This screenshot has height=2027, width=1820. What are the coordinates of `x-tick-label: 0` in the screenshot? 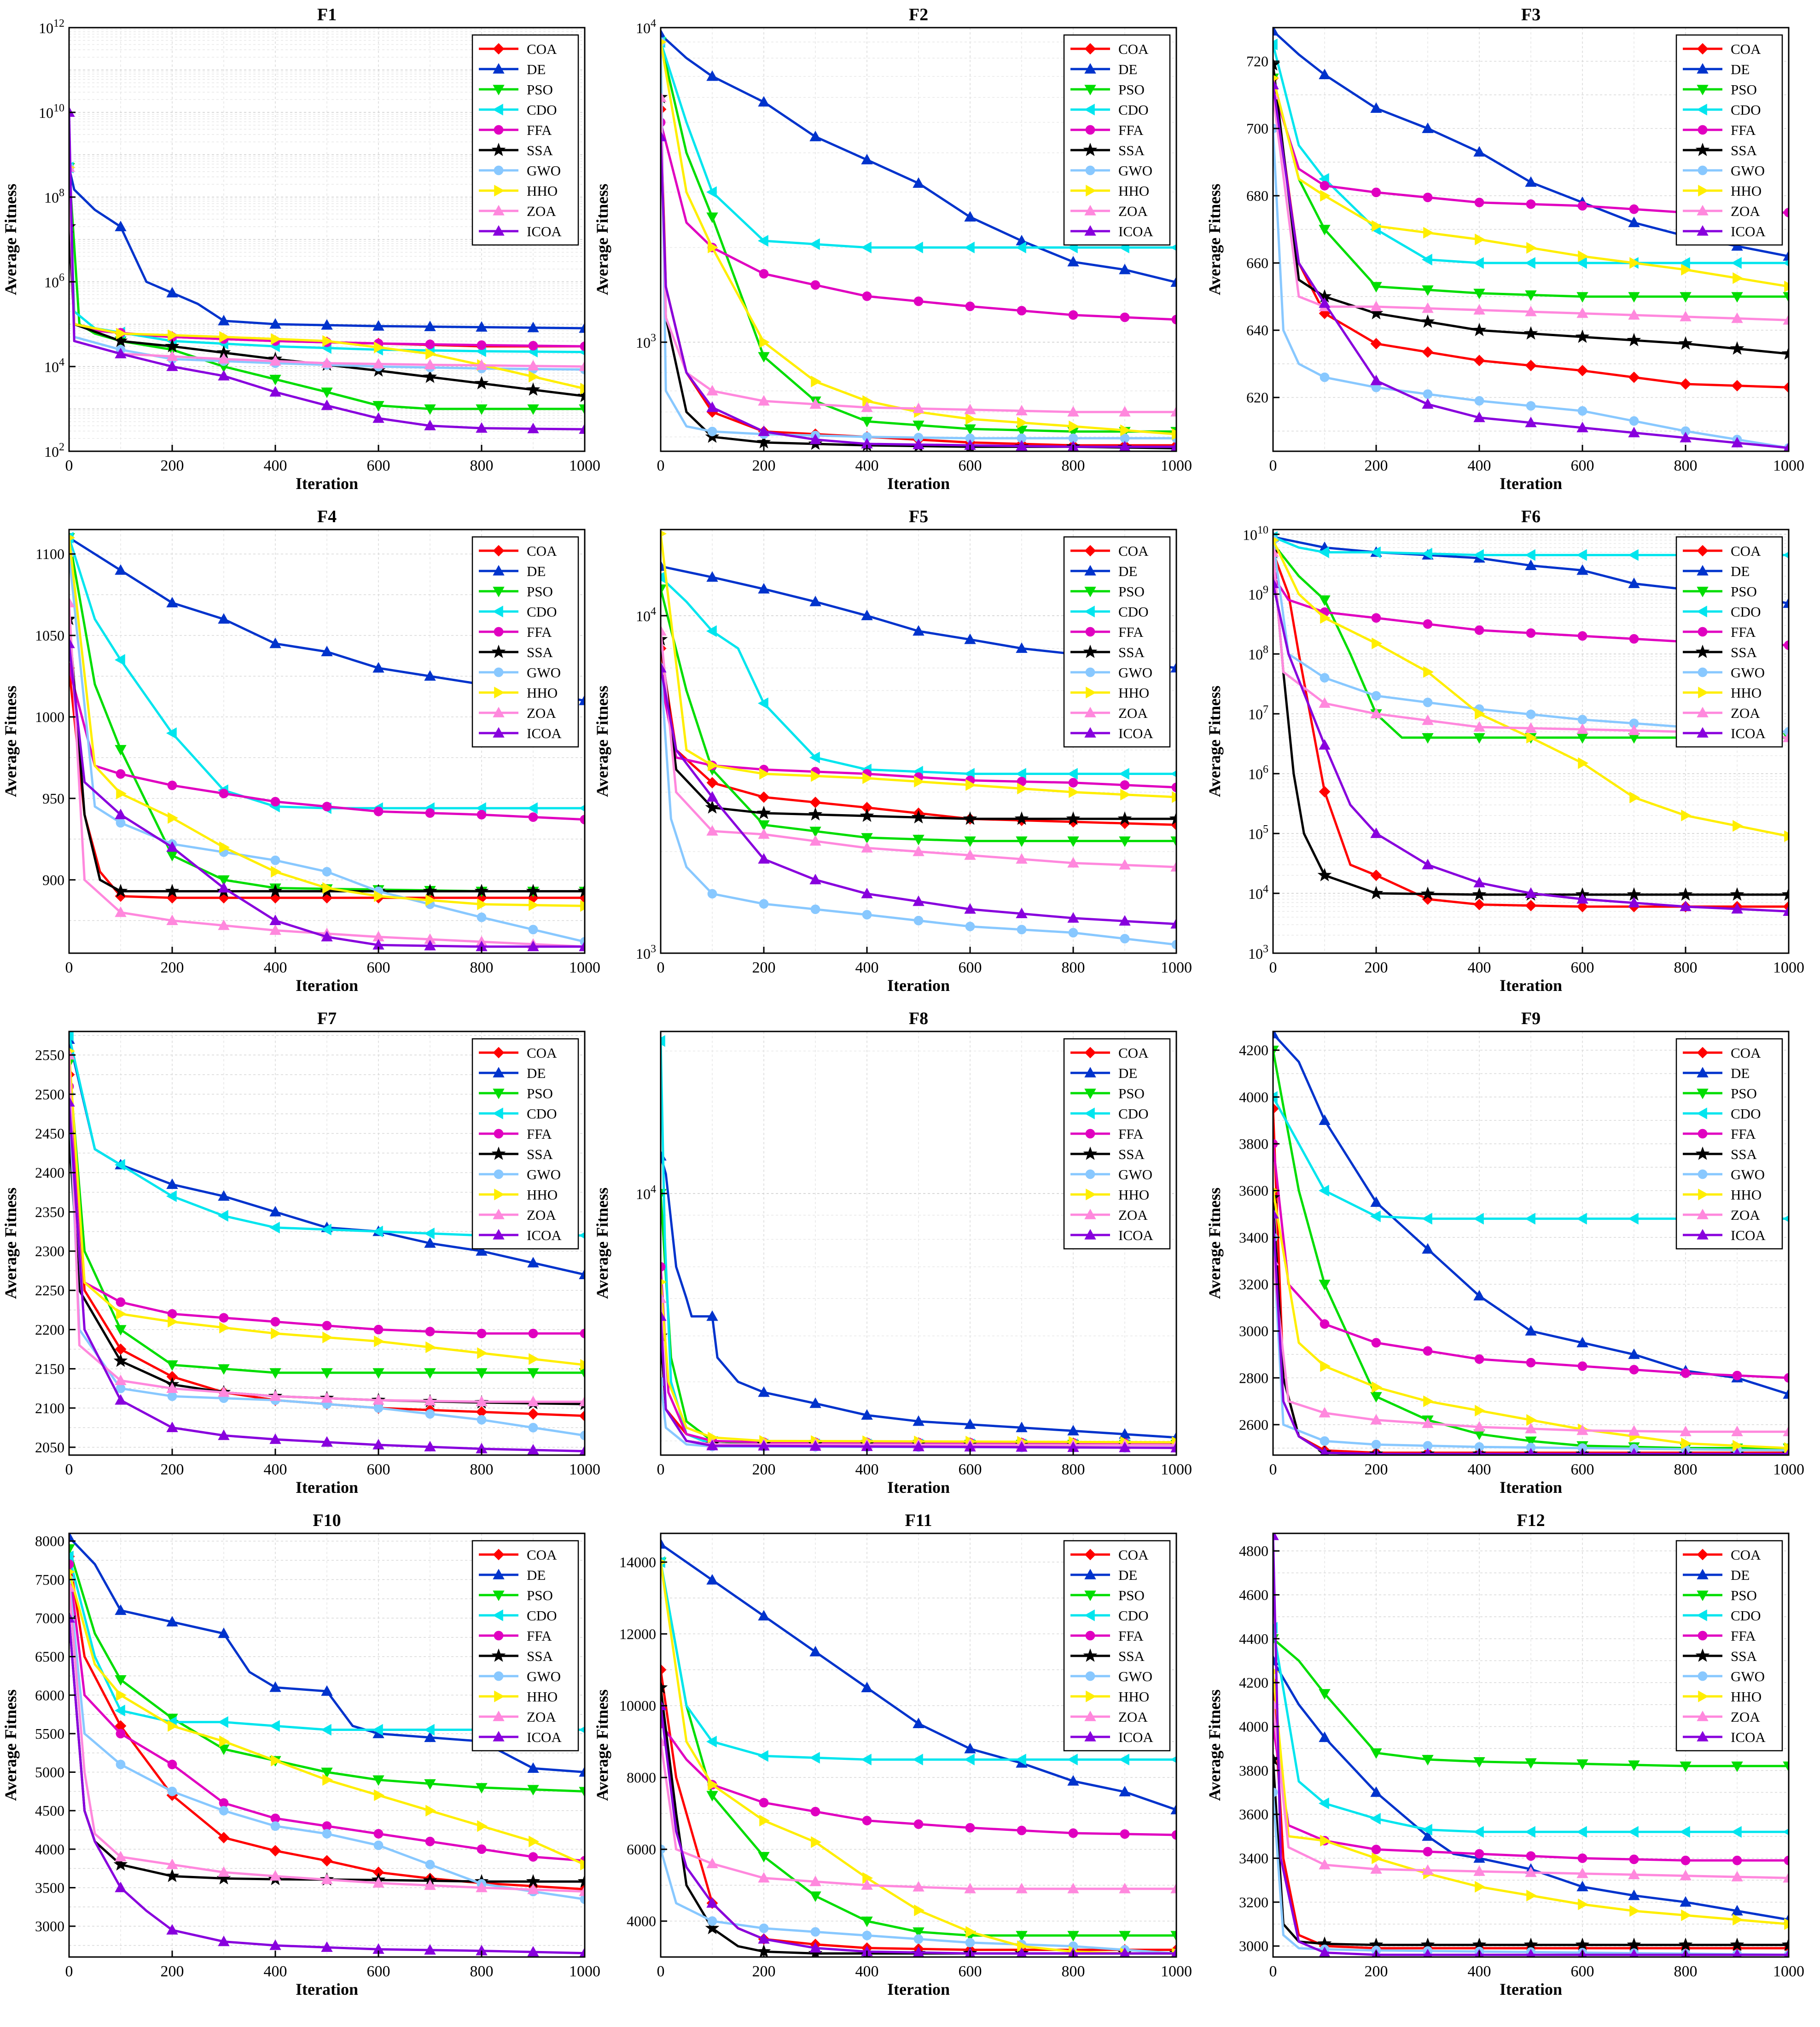 It's located at (1273, 1972).